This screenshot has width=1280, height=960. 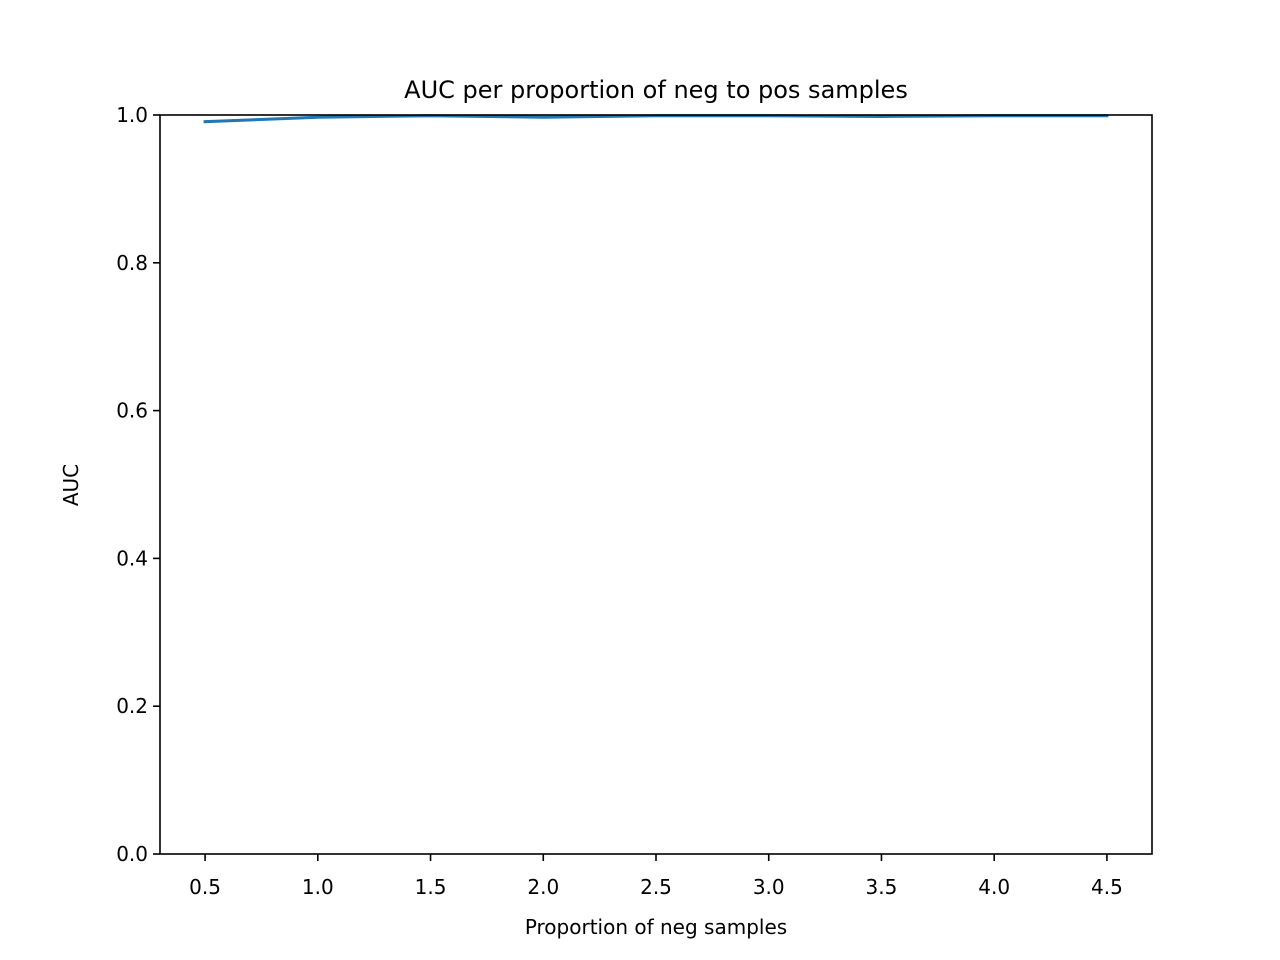 I want to click on x-tick-label: 3.0, so click(x=769, y=887).